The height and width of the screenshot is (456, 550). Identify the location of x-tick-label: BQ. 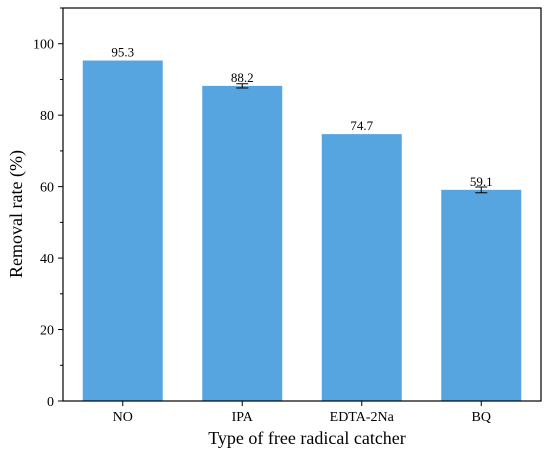
(481, 417).